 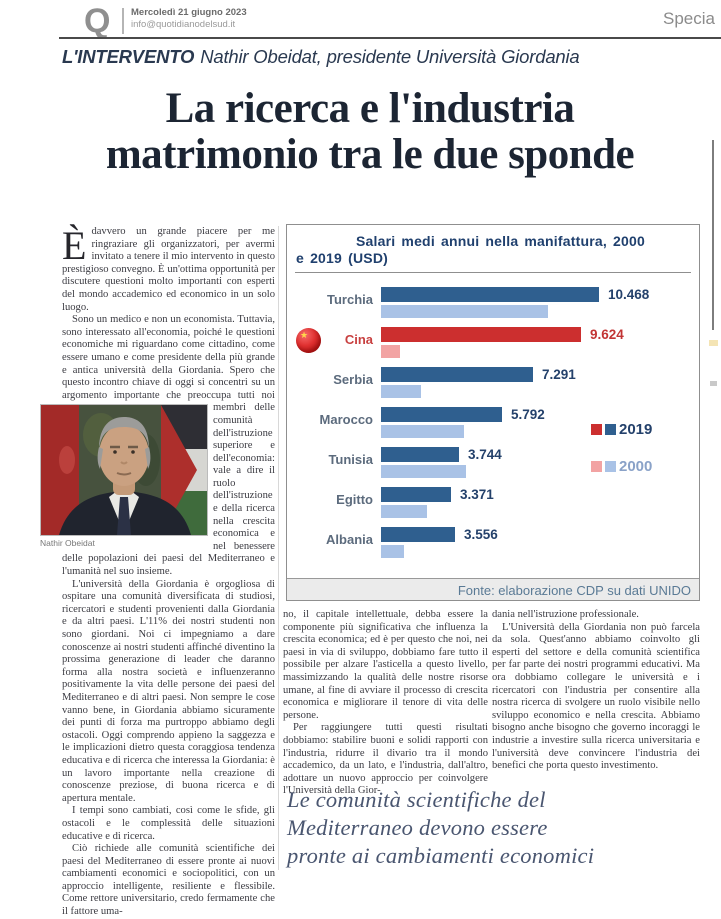 I want to click on legend-label: 2000, so click(x=636, y=466).